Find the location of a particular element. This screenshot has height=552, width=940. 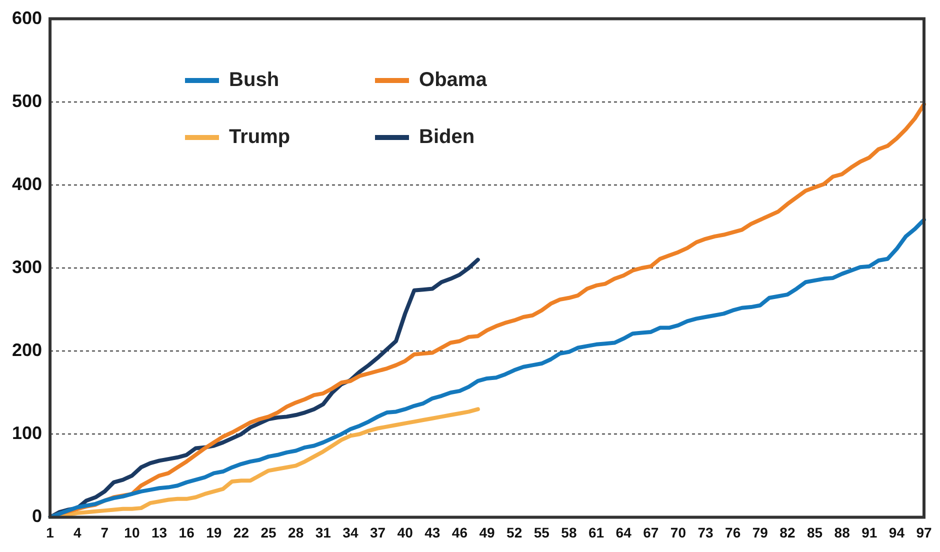

x-tick-label: 58 is located at coordinates (569, 532).